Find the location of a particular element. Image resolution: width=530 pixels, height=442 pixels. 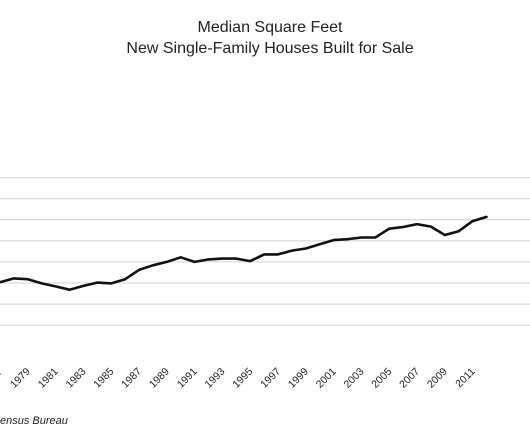

x-tick-label: 2007 is located at coordinates (409, 378).